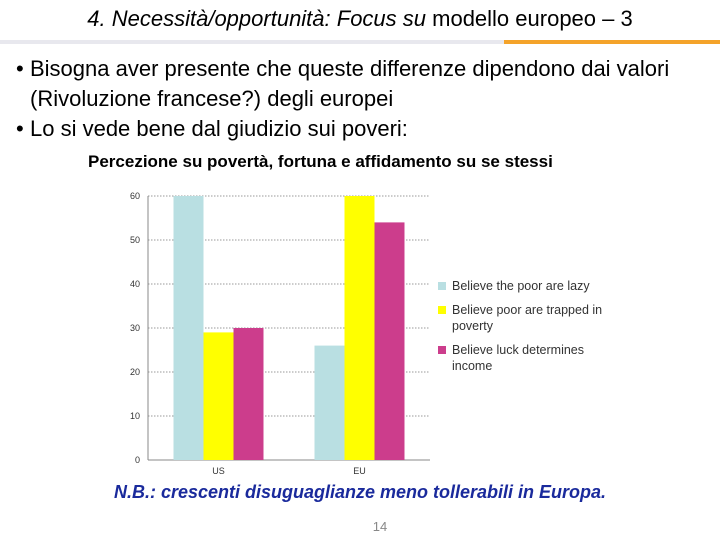 This screenshot has height=540, width=720. What do you see at coordinates (135, 372) in the screenshot?
I see `y-tick-label: 20` at bounding box center [135, 372].